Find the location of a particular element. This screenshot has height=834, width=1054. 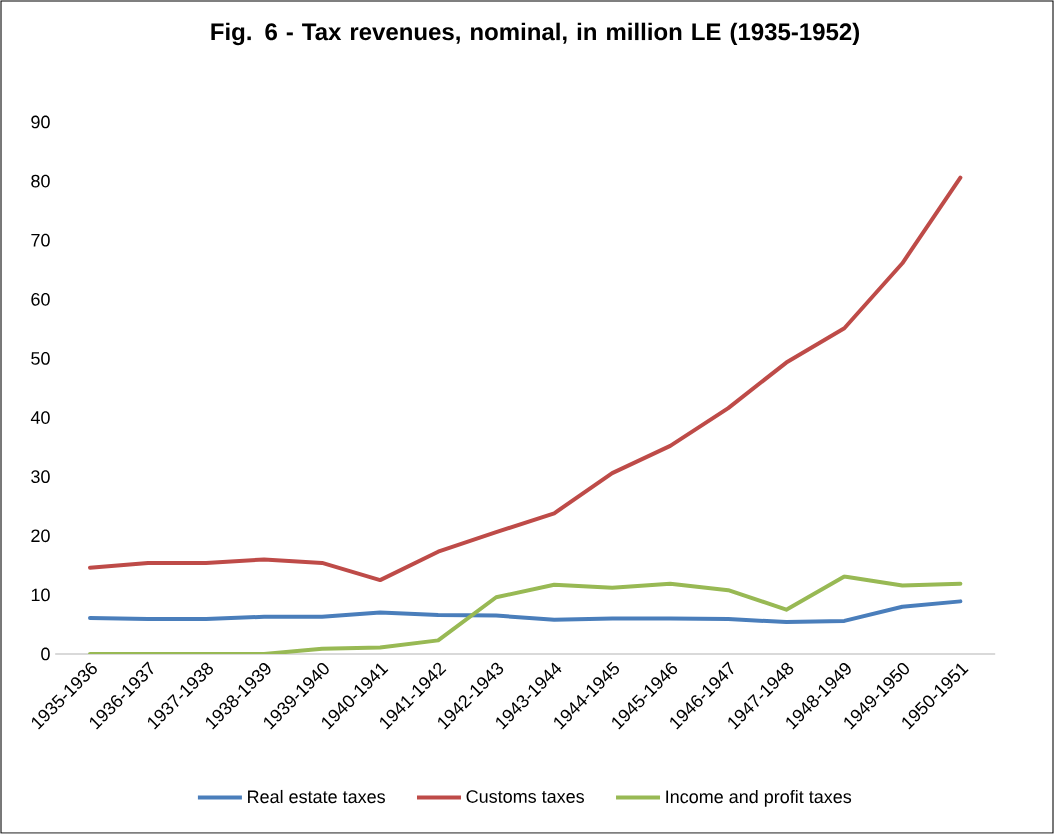

y-tick-label: 40 is located at coordinates (40, 417).